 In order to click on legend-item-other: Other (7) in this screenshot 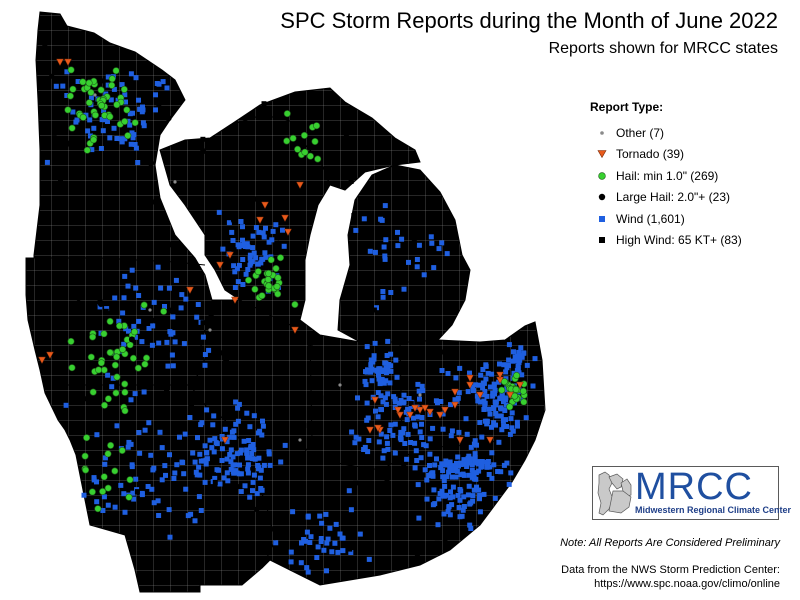, I will do `click(688, 133)`.